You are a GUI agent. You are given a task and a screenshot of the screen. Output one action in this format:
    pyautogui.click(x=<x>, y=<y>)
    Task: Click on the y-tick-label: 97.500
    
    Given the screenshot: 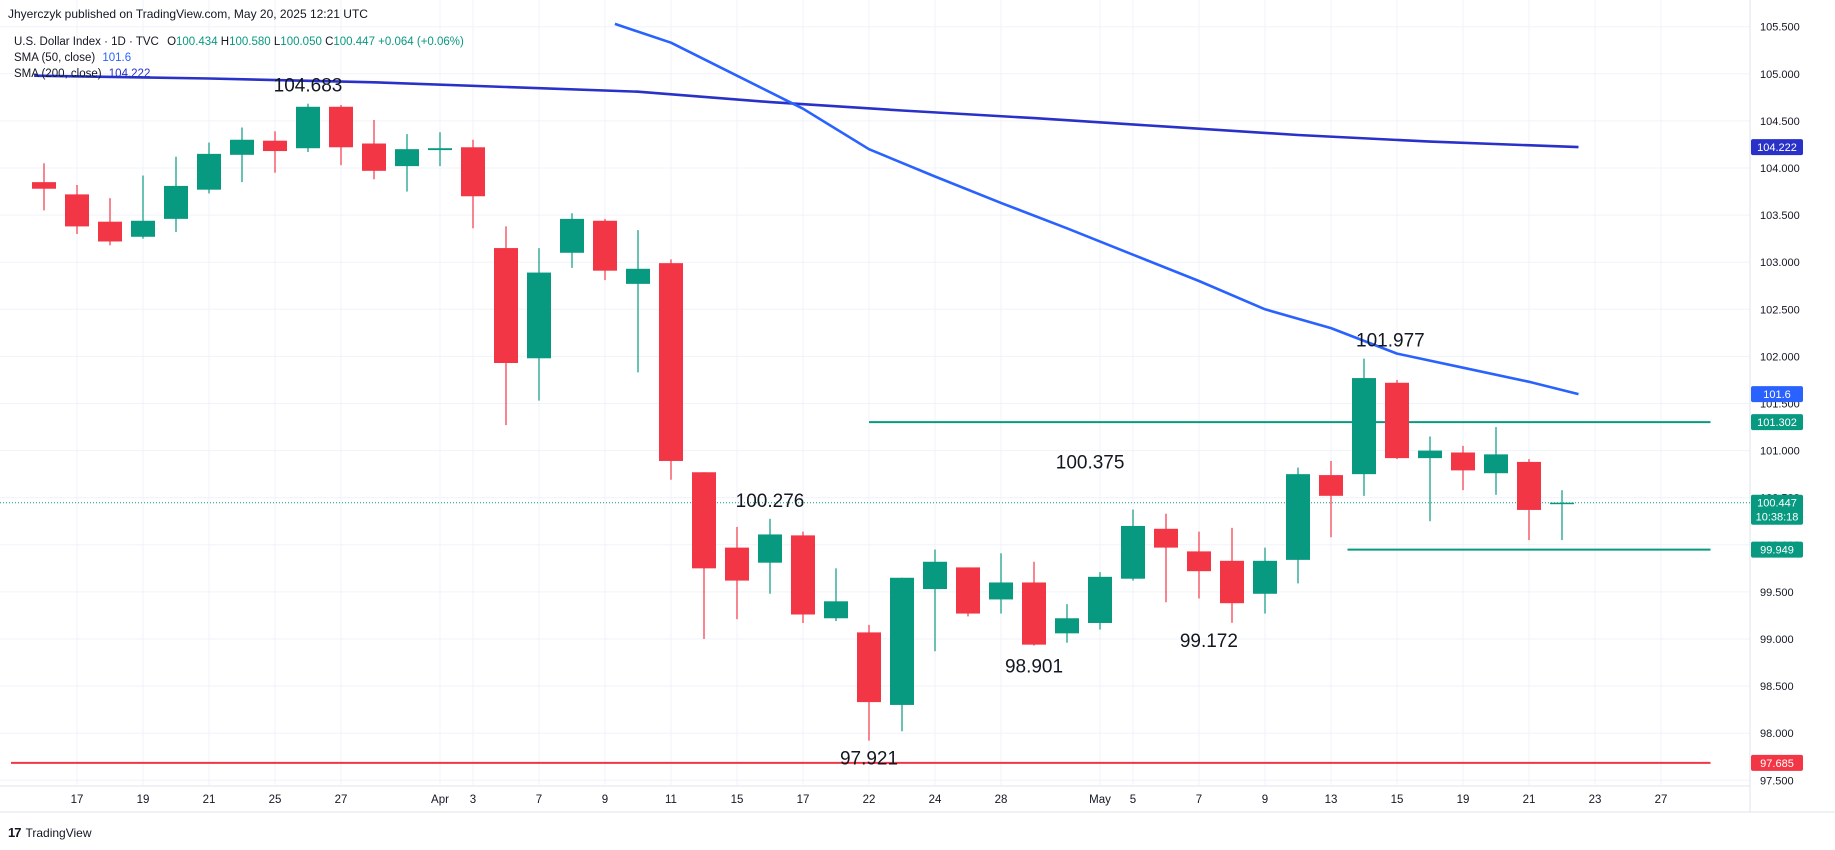 What is the action you would take?
    pyautogui.click(x=1777, y=781)
    